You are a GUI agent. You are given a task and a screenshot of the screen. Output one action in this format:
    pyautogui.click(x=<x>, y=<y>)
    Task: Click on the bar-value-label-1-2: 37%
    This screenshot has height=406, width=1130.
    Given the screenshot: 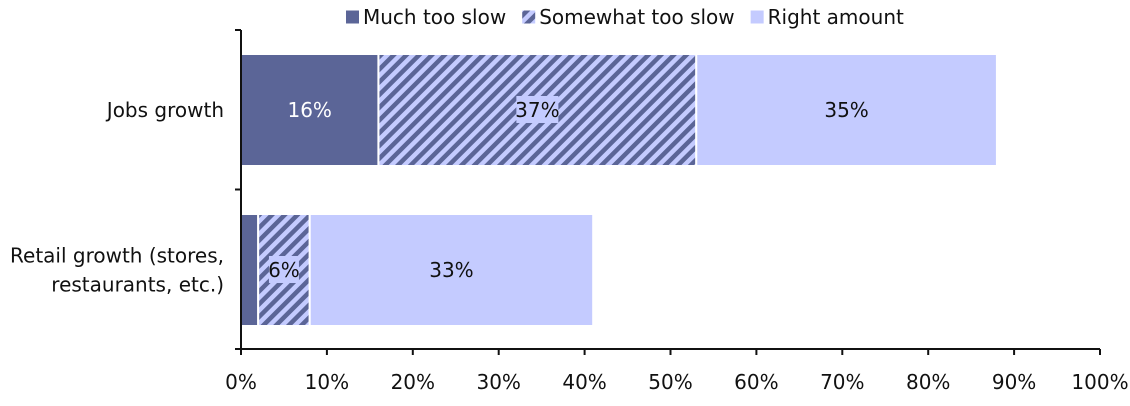 What is the action you would take?
    pyautogui.click(x=537, y=110)
    